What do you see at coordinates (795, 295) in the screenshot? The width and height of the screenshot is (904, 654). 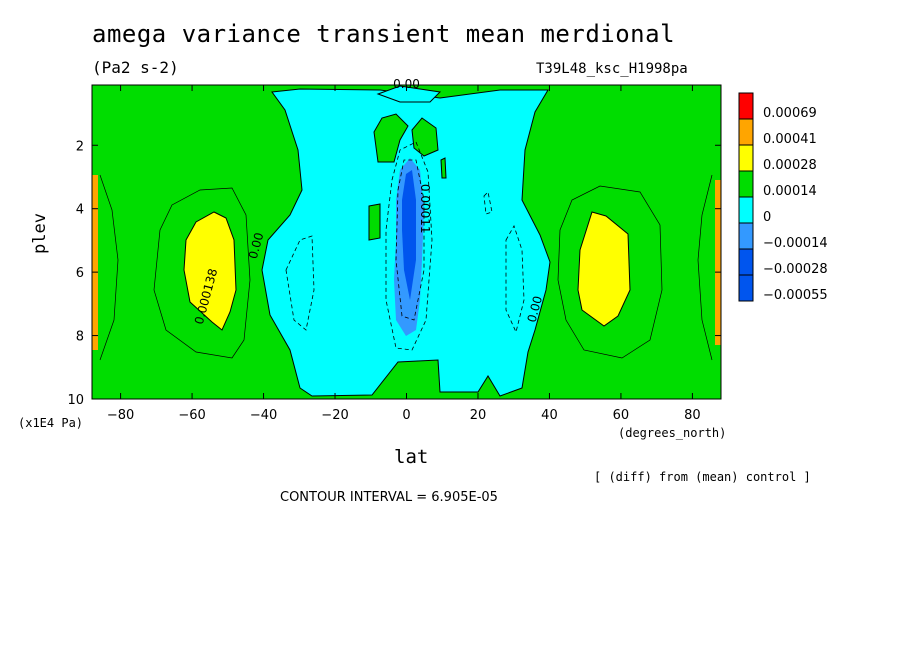 I see `colorbar-label: −0.00055` at bounding box center [795, 295].